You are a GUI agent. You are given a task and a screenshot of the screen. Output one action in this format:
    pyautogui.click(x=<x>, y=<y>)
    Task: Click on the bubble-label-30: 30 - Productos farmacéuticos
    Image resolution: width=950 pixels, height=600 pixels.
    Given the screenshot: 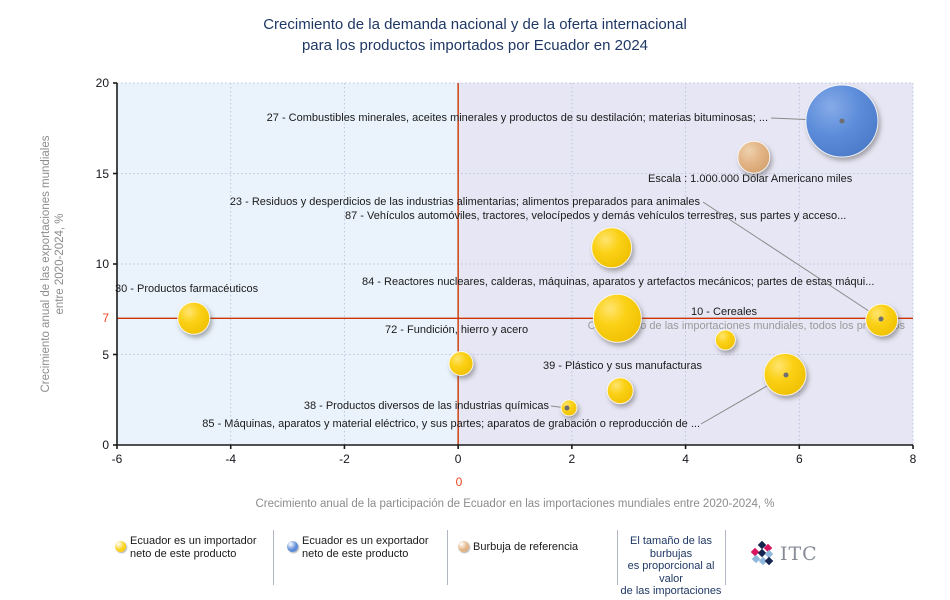 What is the action you would take?
    pyautogui.click(x=187, y=289)
    